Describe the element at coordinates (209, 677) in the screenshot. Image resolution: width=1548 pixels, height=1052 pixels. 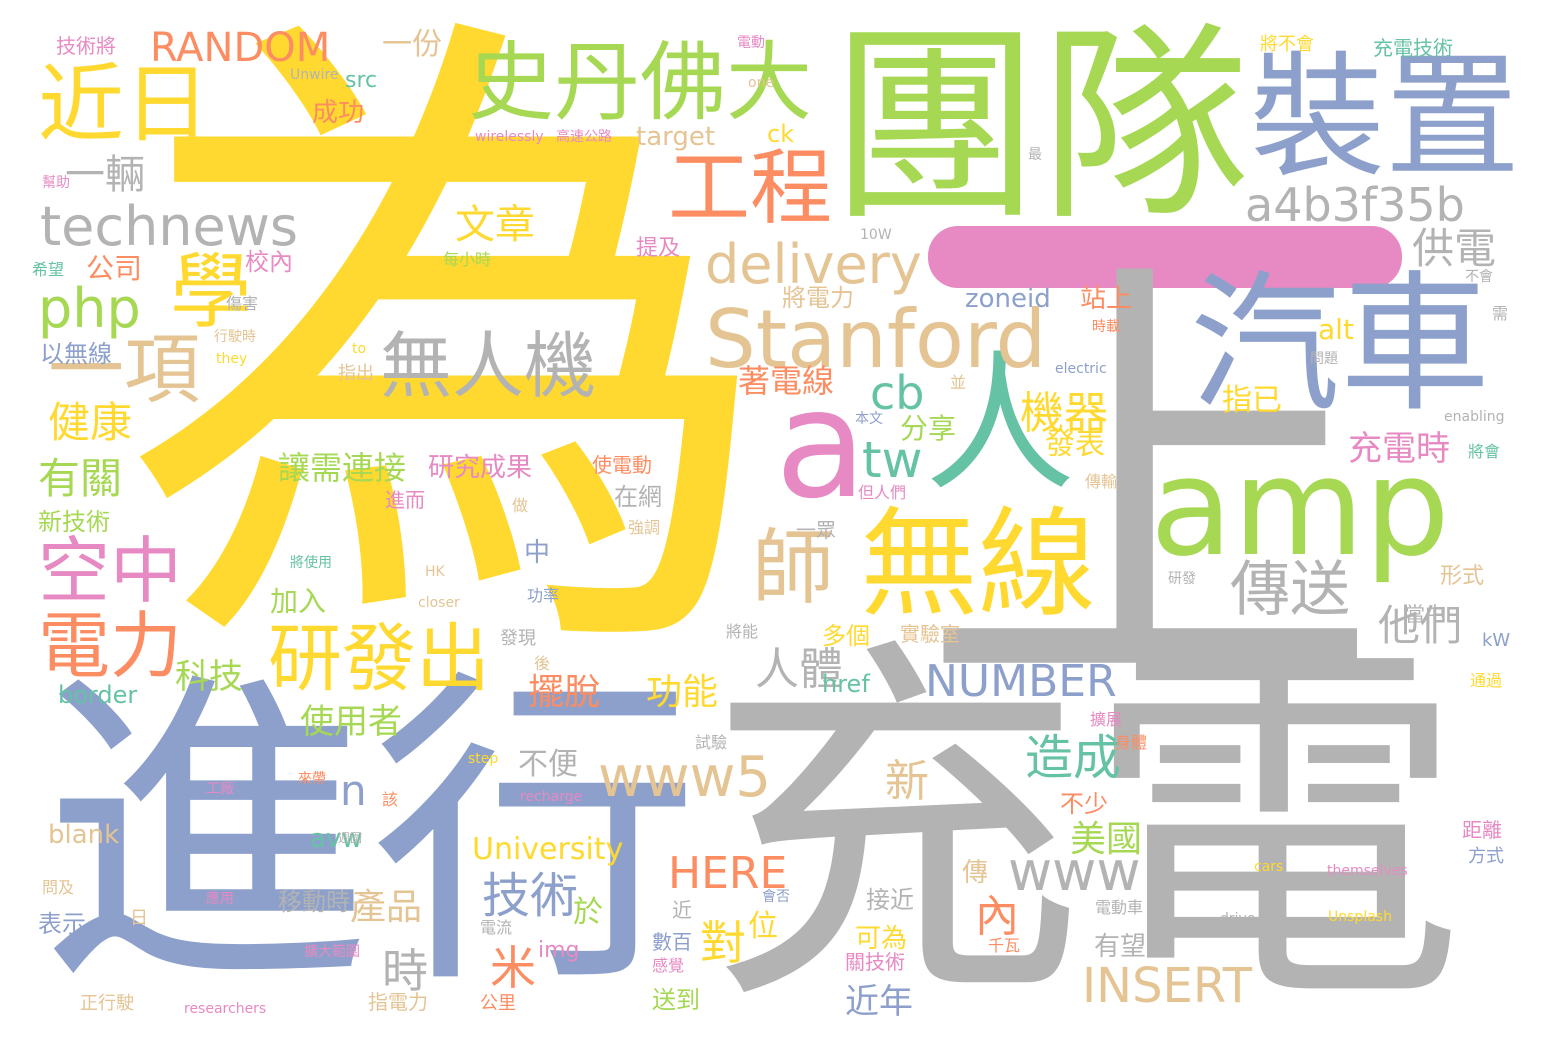
I see `word-keji: 科技` at that location.